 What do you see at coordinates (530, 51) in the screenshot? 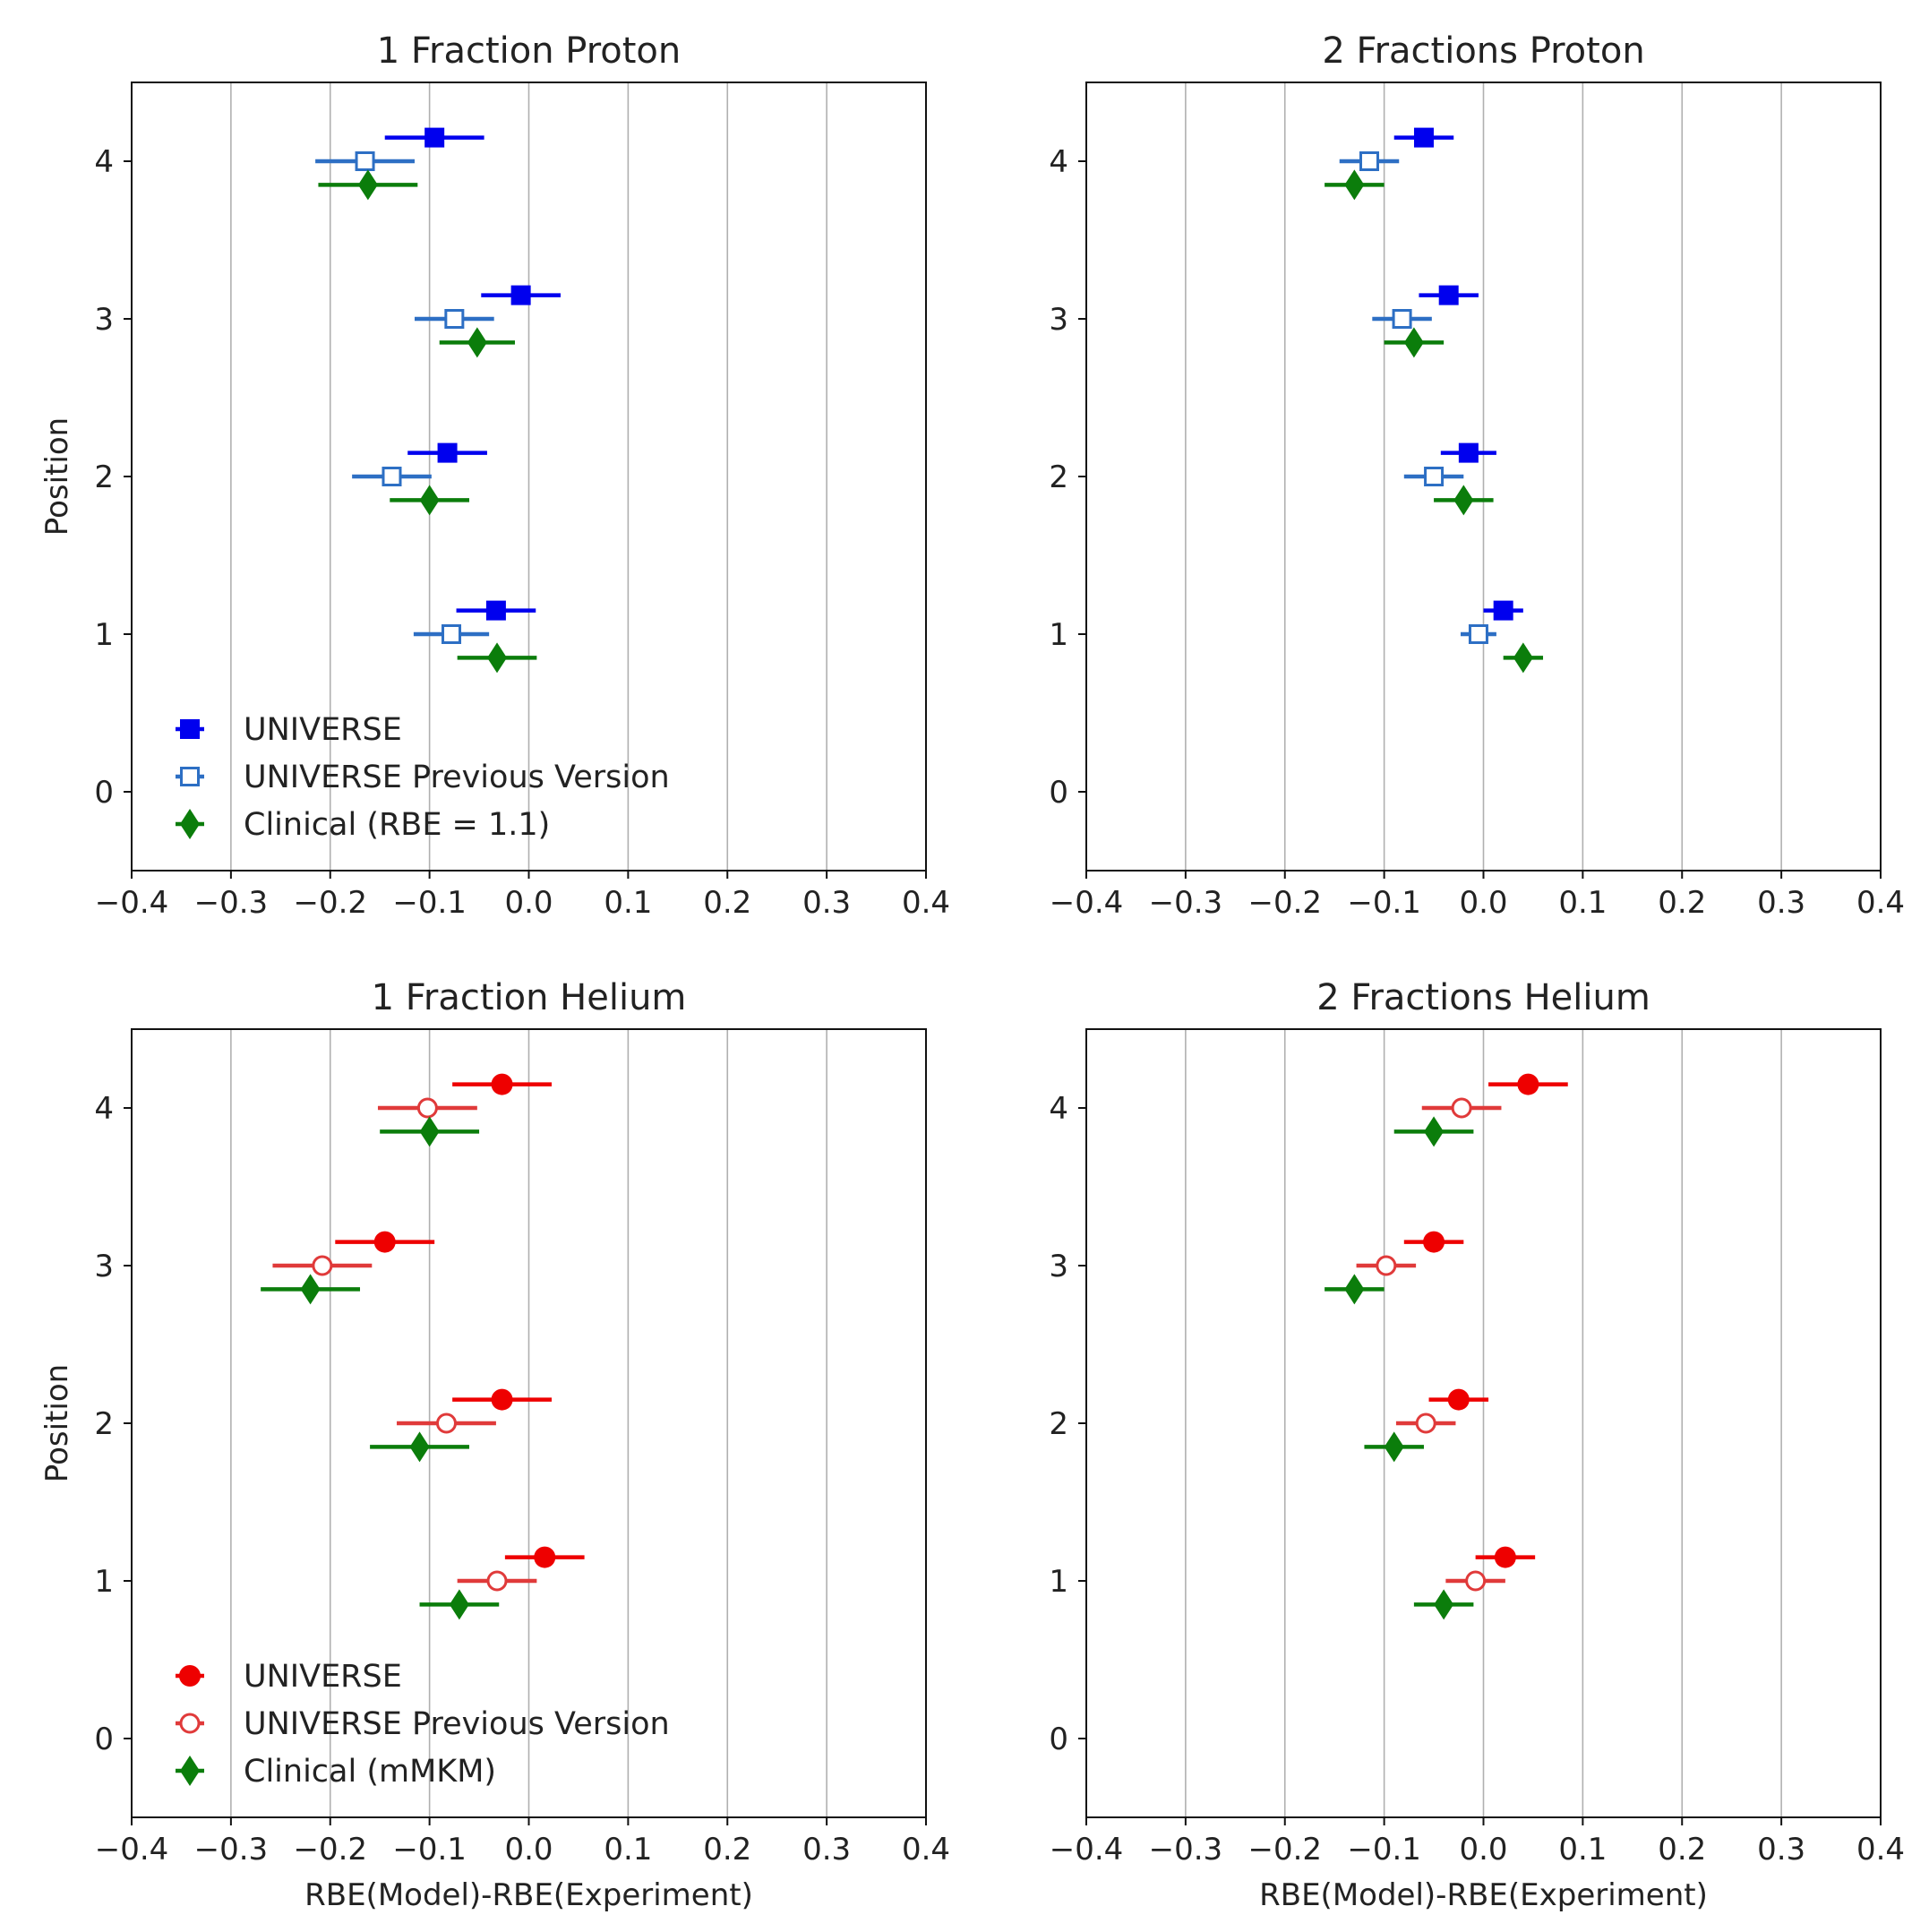
I see `panel-title: 1 Fraction Proton` at bounding box center [530, 51].